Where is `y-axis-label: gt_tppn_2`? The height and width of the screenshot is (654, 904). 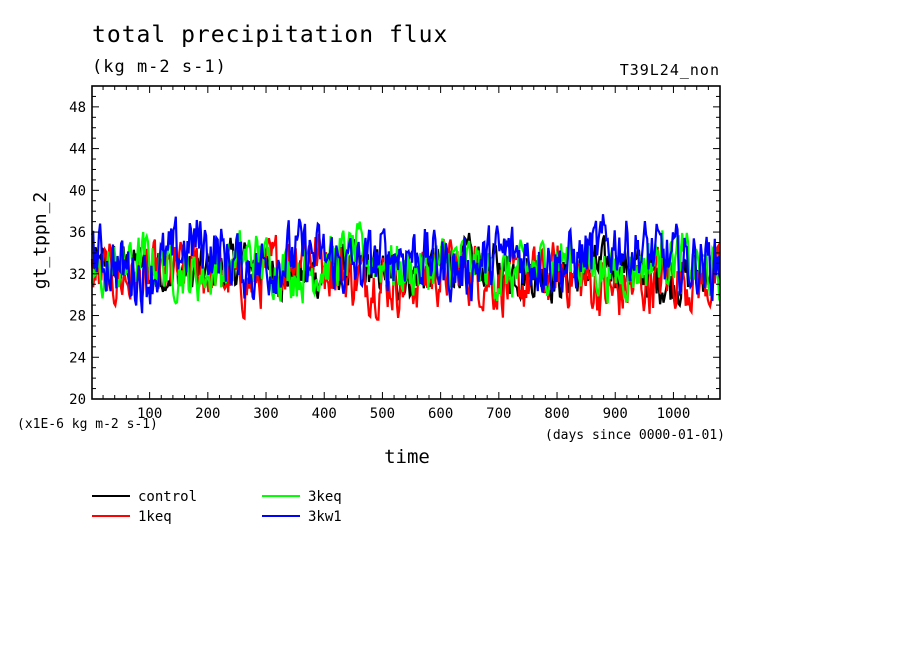 y-axis-label: gt_tppn_2 is located at coordinates (40, 241).